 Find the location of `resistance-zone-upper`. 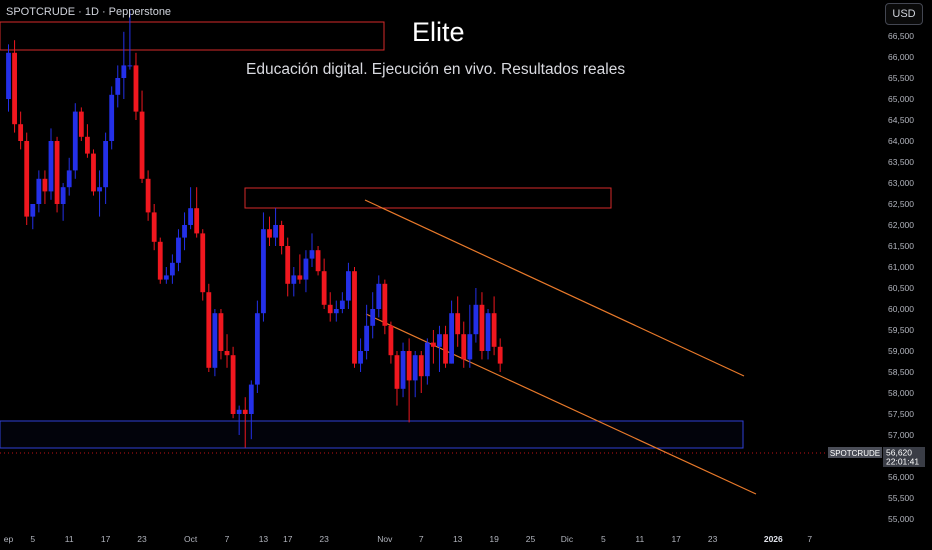

resistance-zone-upper is located at coordinates (192, 36).